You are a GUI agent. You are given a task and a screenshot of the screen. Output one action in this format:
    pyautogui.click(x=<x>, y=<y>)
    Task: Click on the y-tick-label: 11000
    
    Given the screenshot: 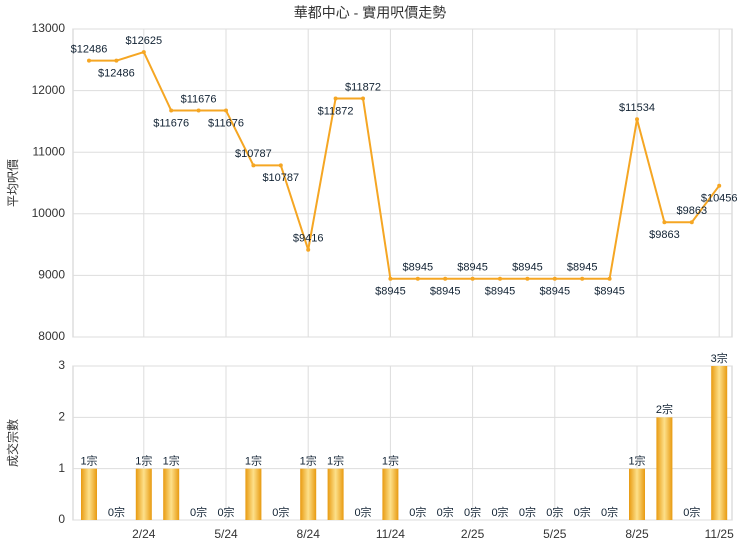 What is the action you would take?
    pyautogui.click(x=49, y=151)
    